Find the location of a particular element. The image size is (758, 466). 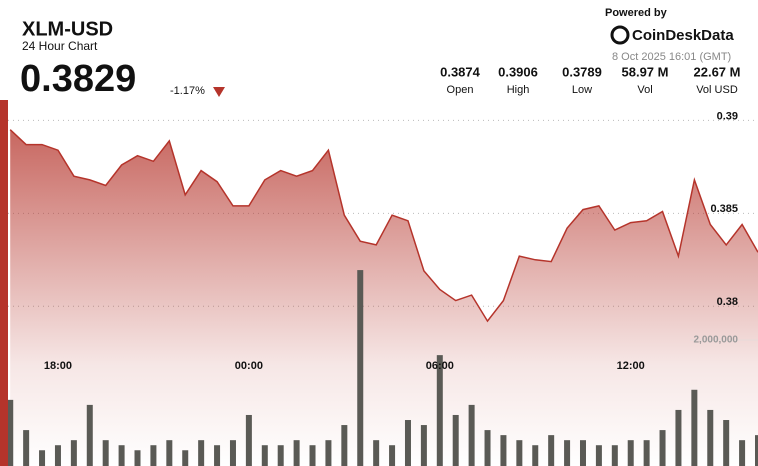

stat-value: 0.3874 is located at coordinates (460, 71).